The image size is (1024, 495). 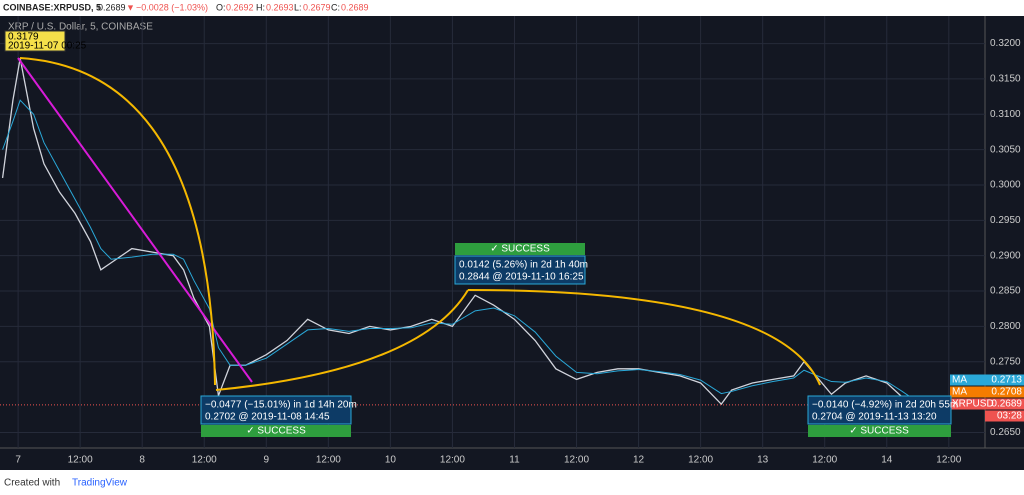 What do you see at coordinates (1005, 79) in the screenshot?
I see `y-tick-label: 0.3150` at bounding box center [1005, 79].